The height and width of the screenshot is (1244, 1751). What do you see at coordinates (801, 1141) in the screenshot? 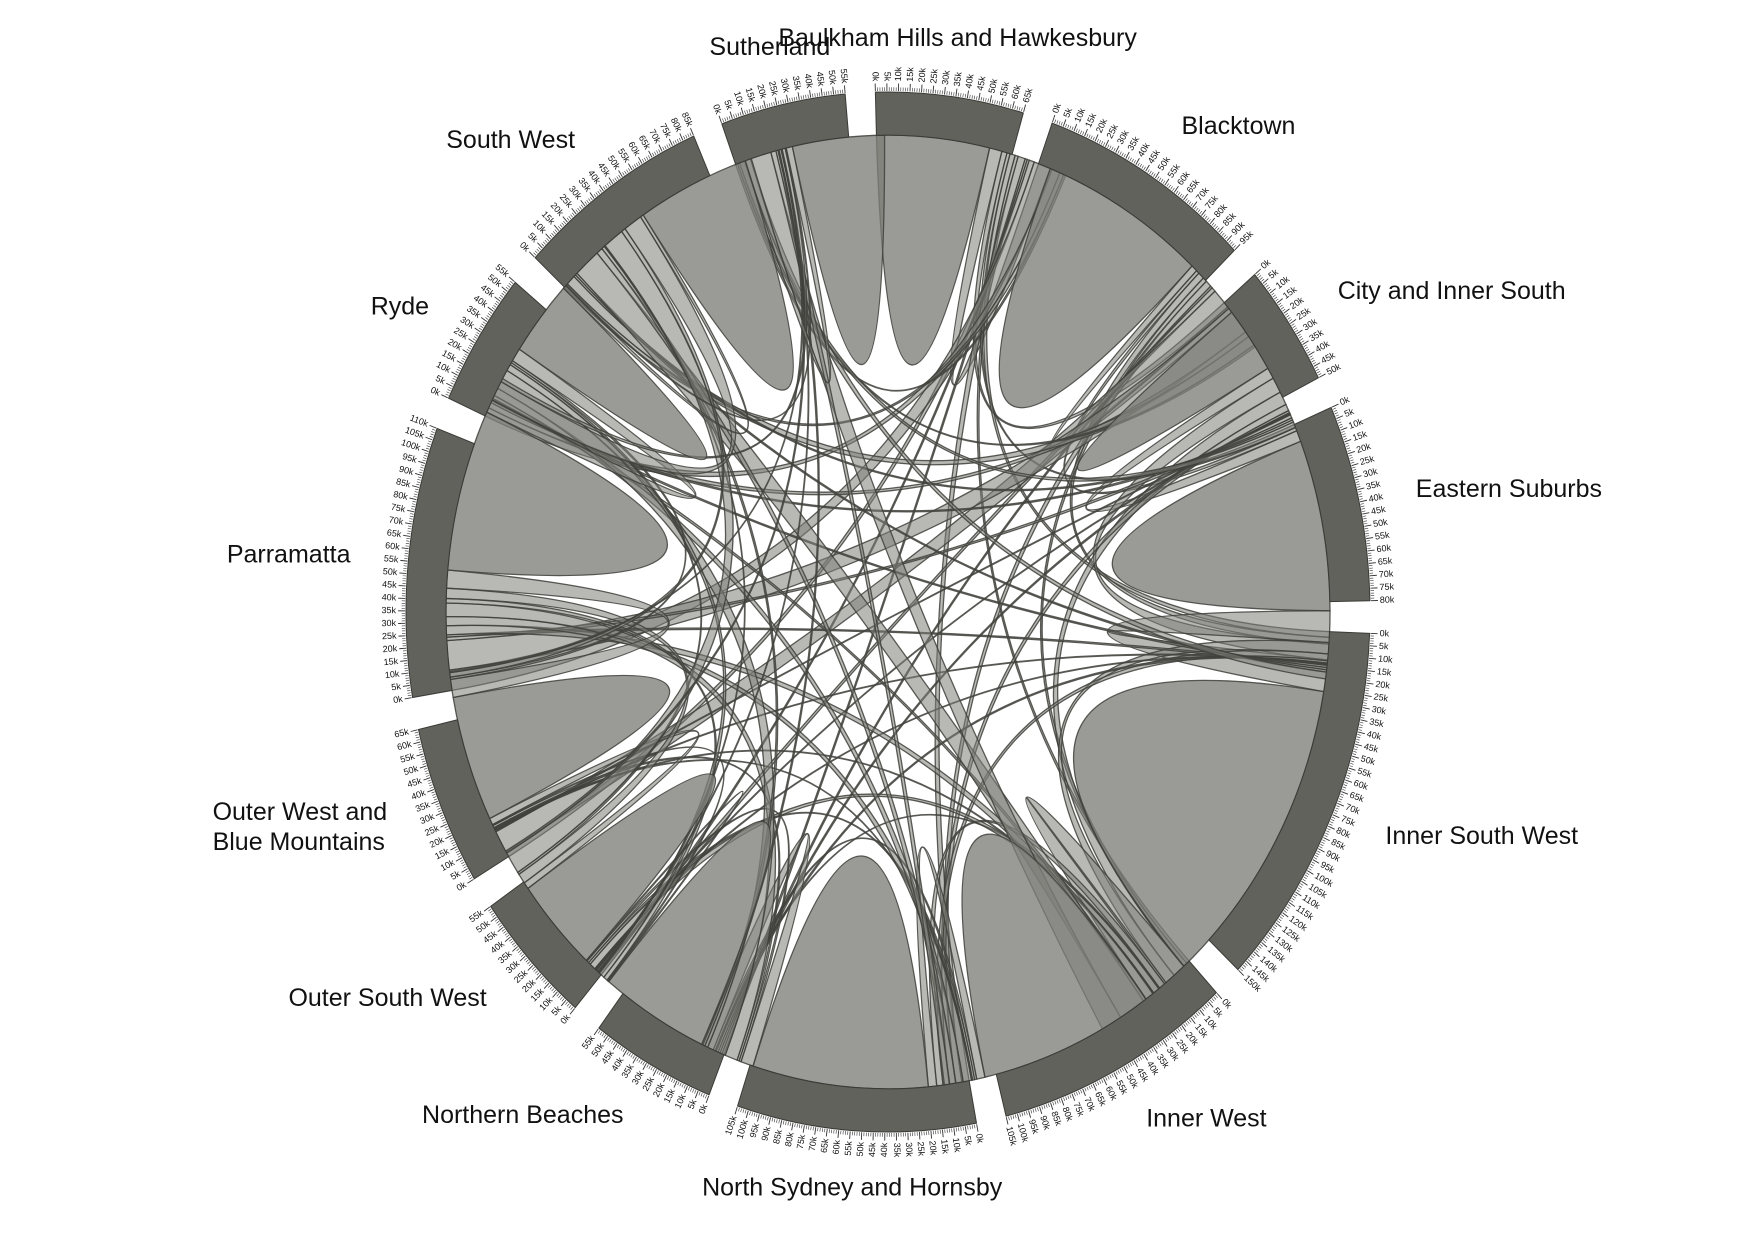
I see `tick-label: 75k` at bounding box center [801, 1141].